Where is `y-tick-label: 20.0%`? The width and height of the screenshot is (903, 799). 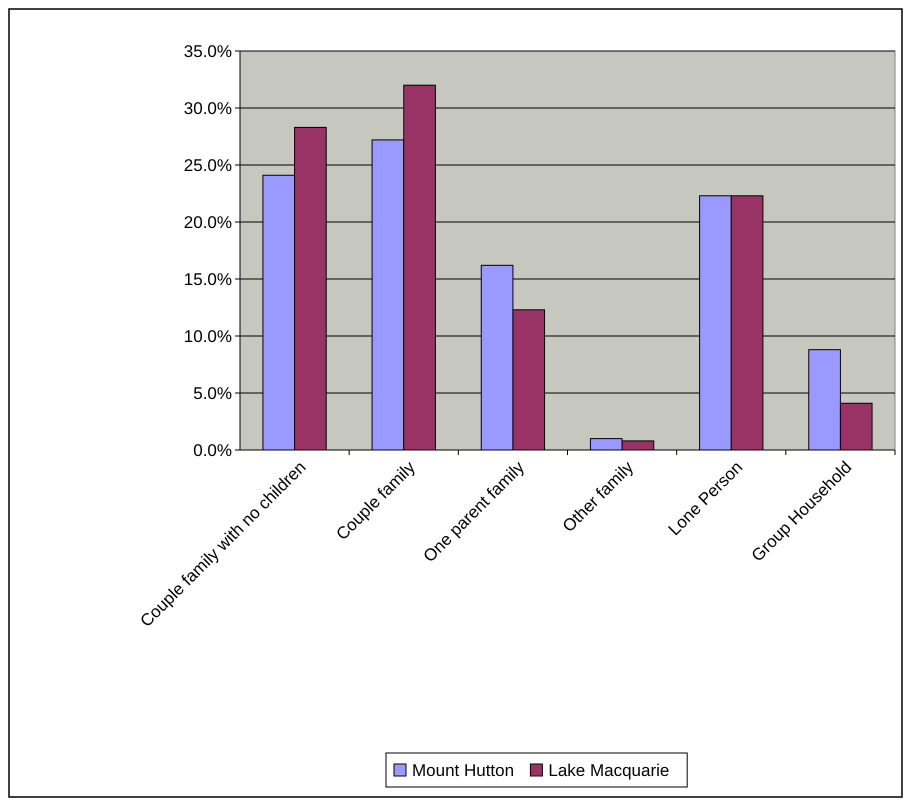 y-tick-label: 20.0% is located at coordinates (208, 222).